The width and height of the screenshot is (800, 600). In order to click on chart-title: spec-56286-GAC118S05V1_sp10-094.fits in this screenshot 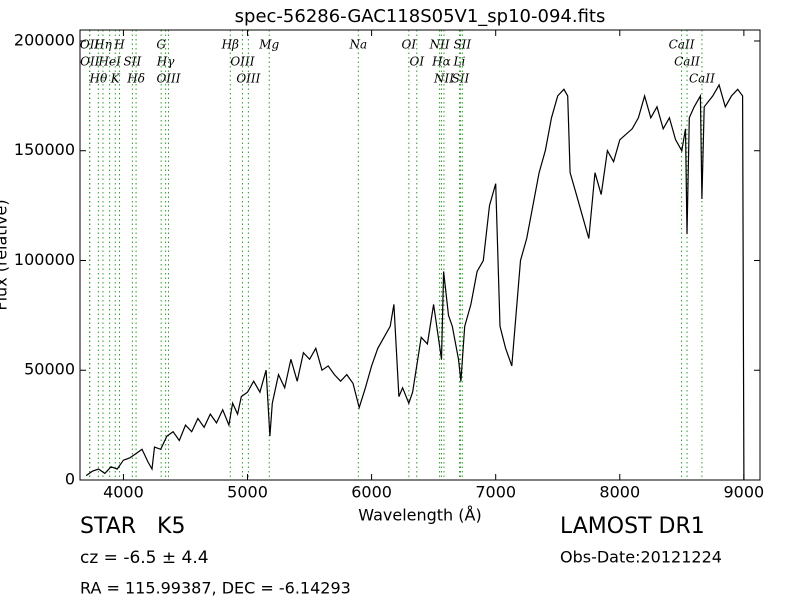, I will do `click(420, 16)`.